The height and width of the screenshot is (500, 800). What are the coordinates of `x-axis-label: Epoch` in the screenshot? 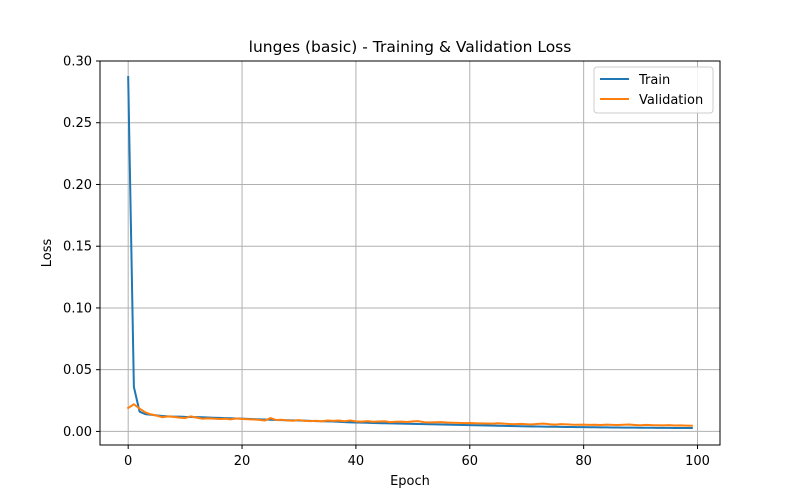 It's located at (410, 481).